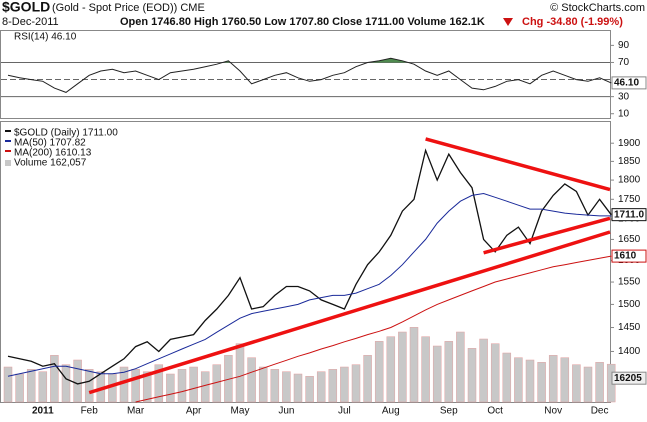 The height and width of the screenshot is (422, 647). Describe the element at coordinates (128, 8) in the screenshot. I see `symbol-name: (Gold - Spot Price (EOD)) CME` at that location.